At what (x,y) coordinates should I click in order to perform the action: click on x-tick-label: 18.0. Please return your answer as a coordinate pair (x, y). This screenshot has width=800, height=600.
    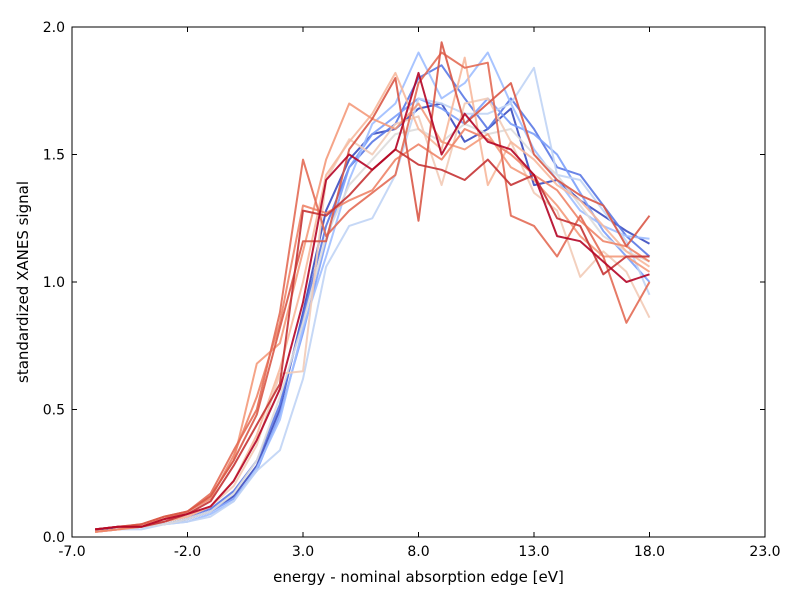
    Looking at the image, I should click on (649, 552).